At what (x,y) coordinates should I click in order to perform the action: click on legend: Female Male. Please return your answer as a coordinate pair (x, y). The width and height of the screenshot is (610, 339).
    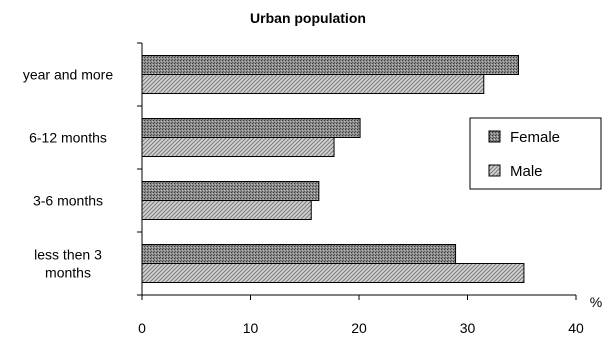
    Looking at the image, I should click on (535, 153).